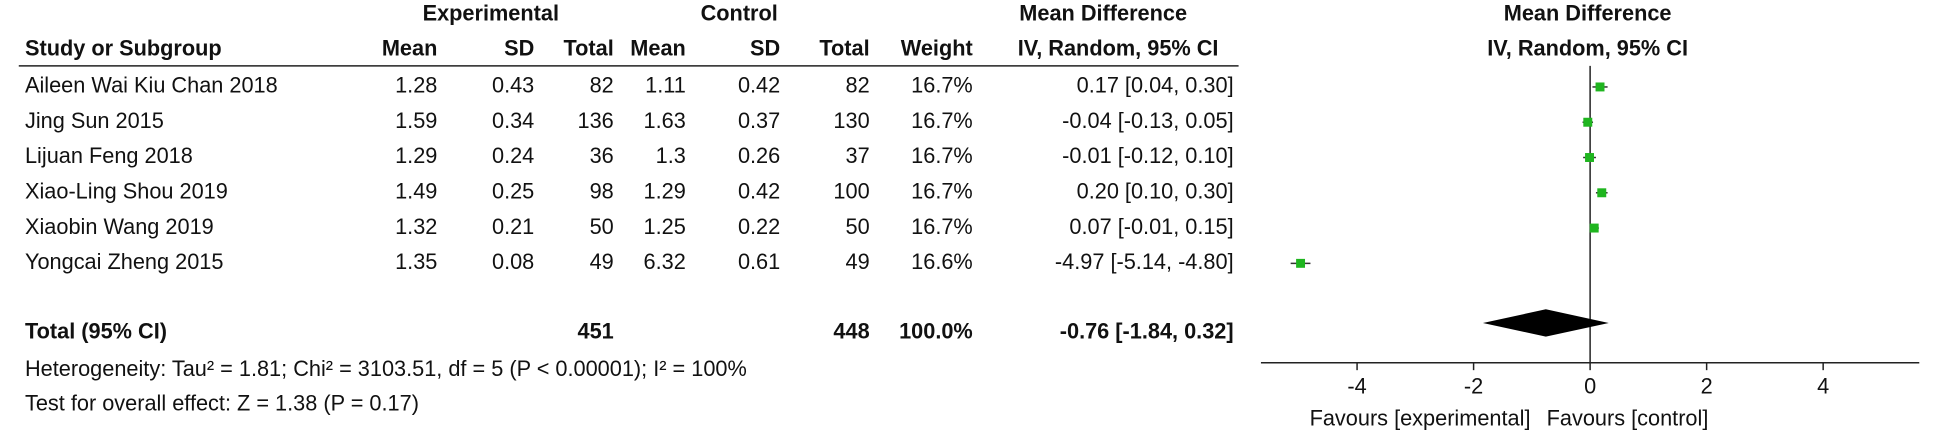  Describe the element at coordinates (123, 47) in the screenshot. I see `column-header: Study or Subgroup` at that location.